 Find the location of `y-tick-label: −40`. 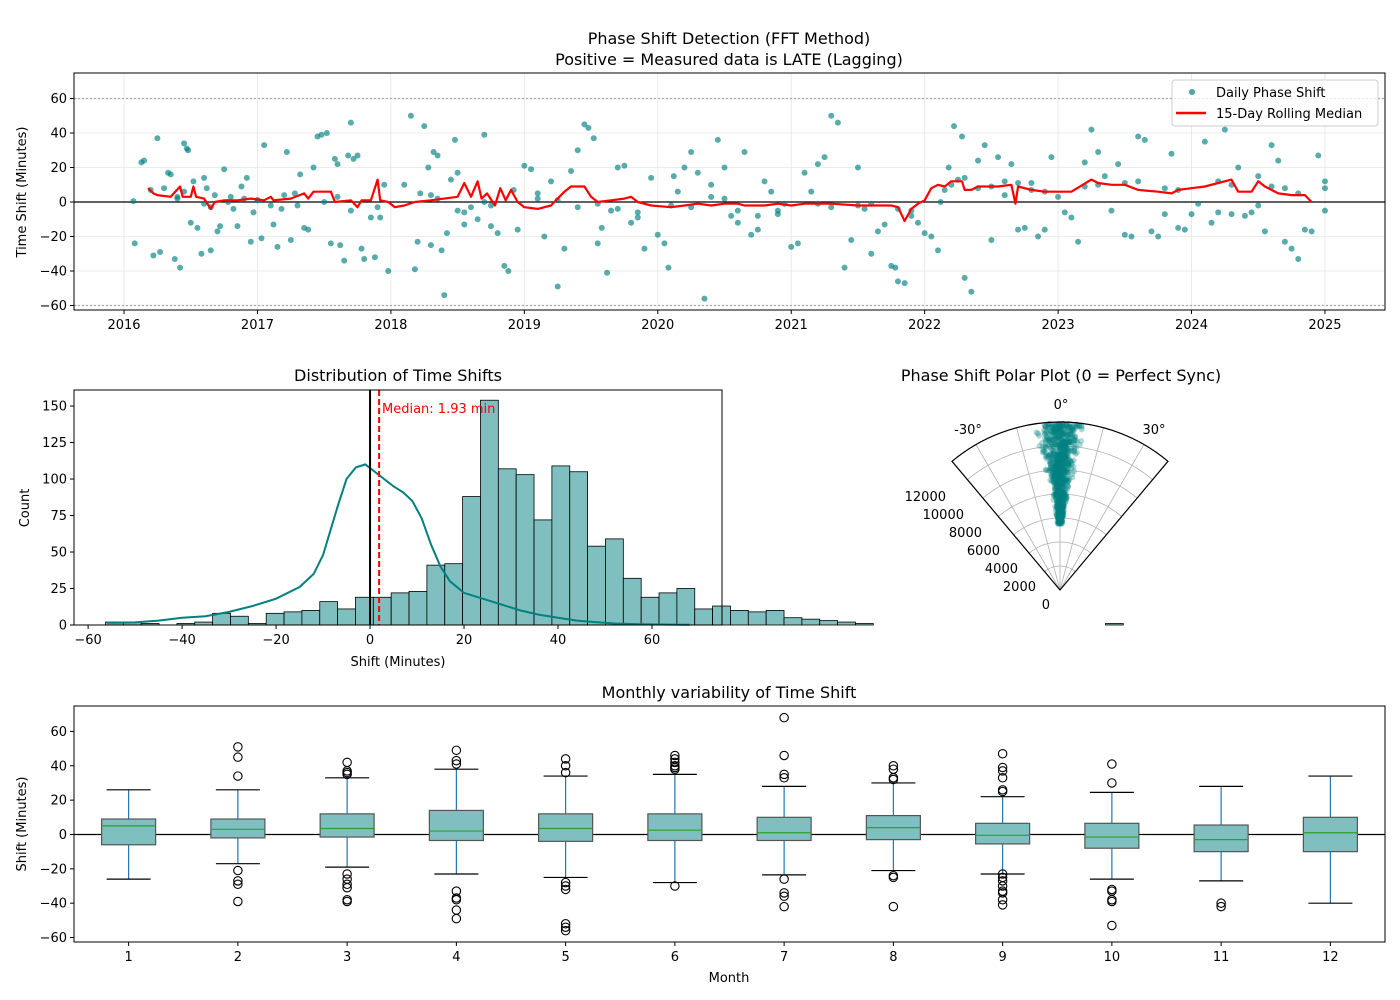

y-tick-label: −40 is located at coordinates (53, 904).